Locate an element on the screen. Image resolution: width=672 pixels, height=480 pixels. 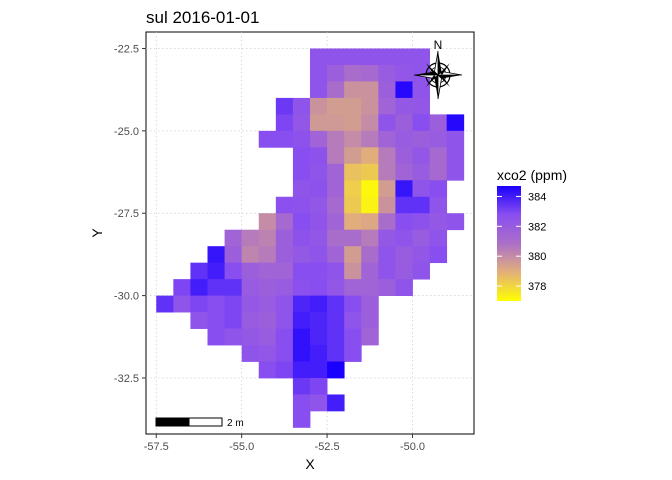
y-tick-label: -32.5 is located at coordinates (126, 379).